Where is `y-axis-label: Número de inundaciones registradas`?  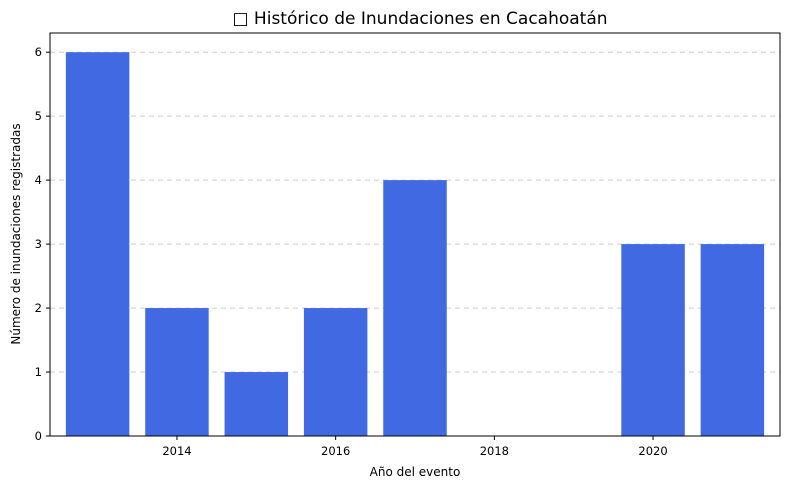
y-axis-label: Número de inundaciones registradas is located at coordinates (16, 233).